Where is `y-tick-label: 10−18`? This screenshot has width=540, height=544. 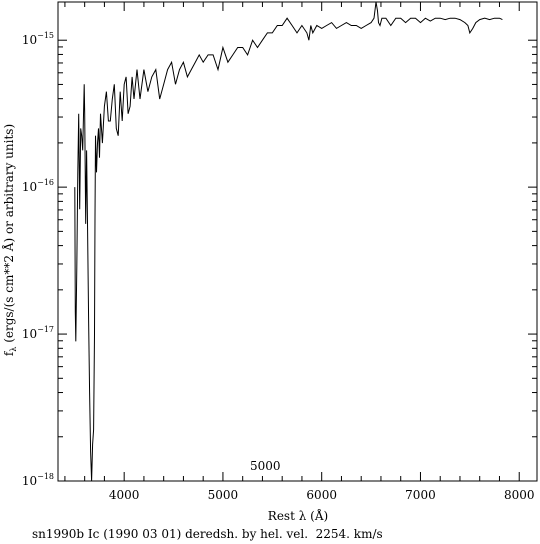 y-tick-label: 10−18 is located at coordinates (38, 480).